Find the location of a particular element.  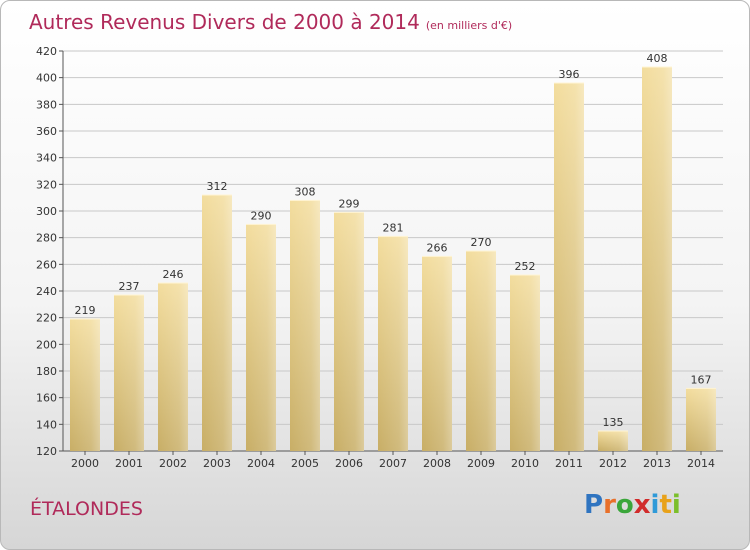

logo-letter: o is located at coordinates (624, 505).